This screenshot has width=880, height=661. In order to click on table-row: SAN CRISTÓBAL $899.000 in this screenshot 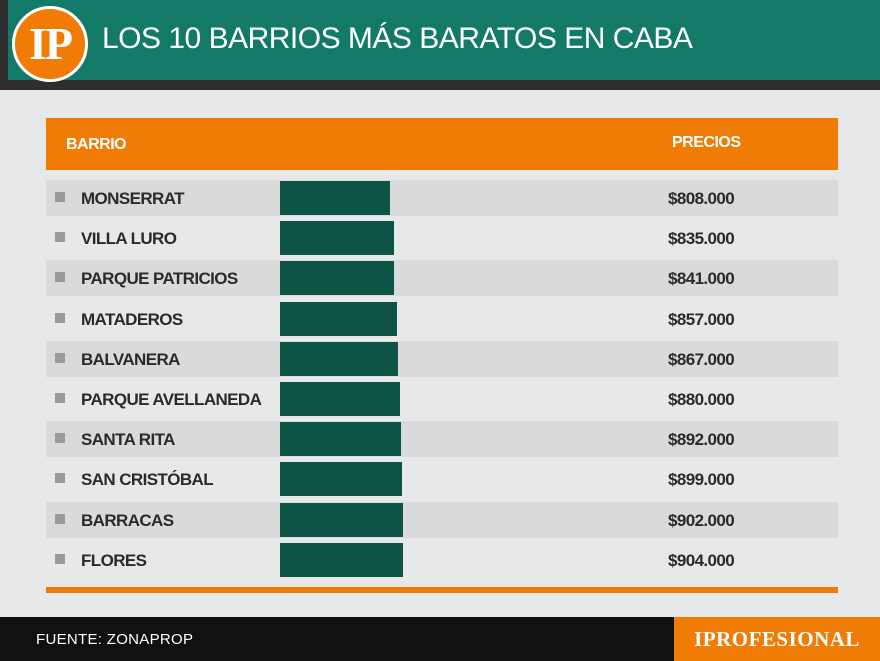, I will do `click(442, 479)`.